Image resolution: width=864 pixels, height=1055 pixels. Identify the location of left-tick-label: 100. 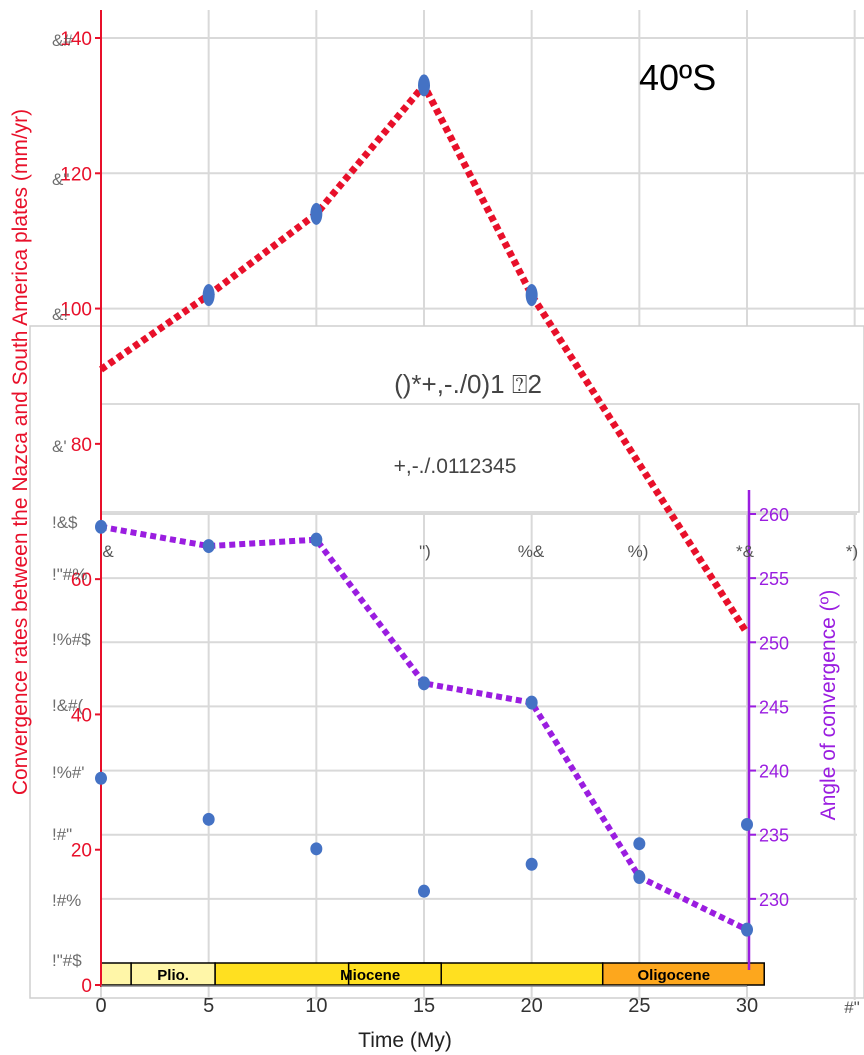
(76, 310).